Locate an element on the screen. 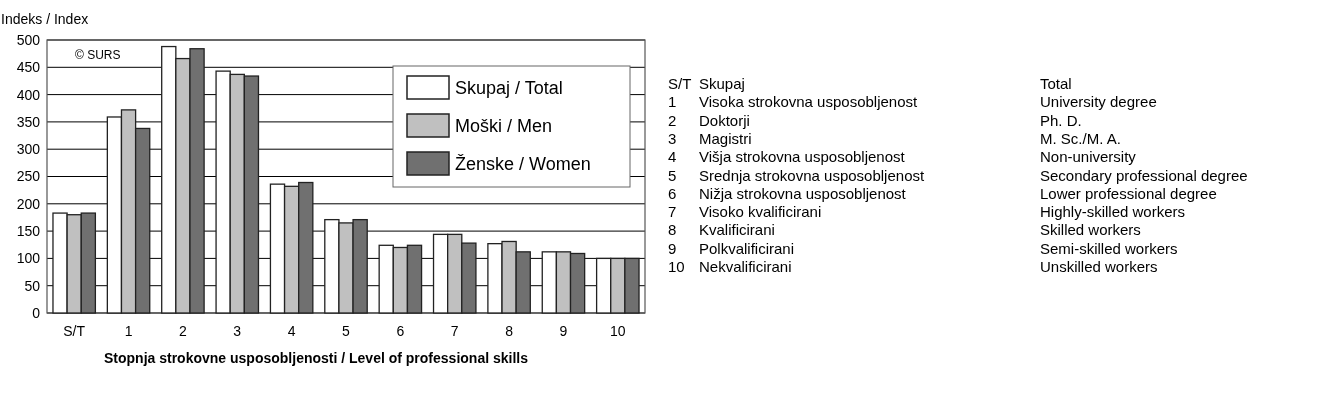  legend-label: Ženske / Women is located at coordinates (523, 164).